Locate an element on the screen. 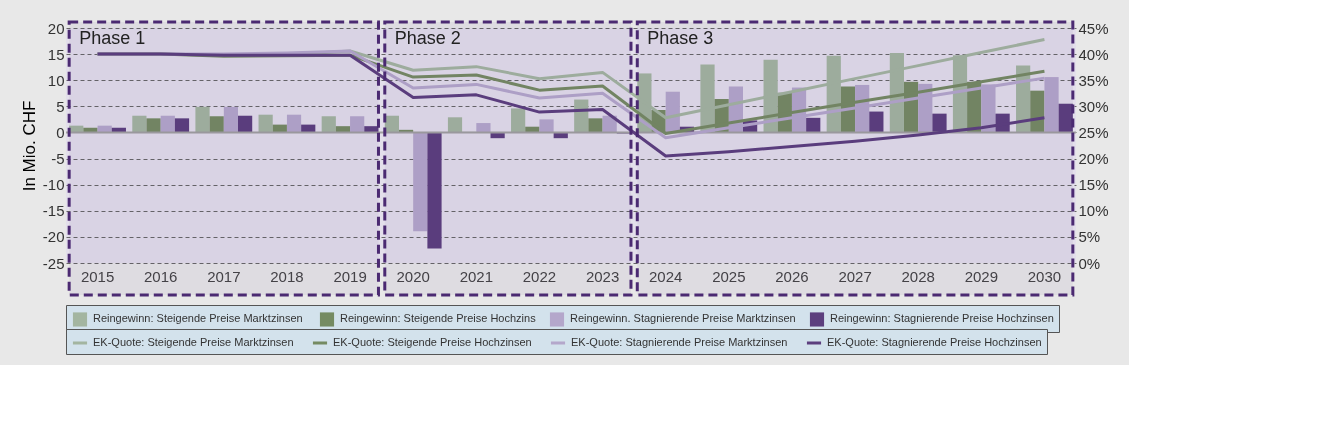 The image size is (1337, 421). x-tick-label: 2024 is located at coordinates (666, 276).